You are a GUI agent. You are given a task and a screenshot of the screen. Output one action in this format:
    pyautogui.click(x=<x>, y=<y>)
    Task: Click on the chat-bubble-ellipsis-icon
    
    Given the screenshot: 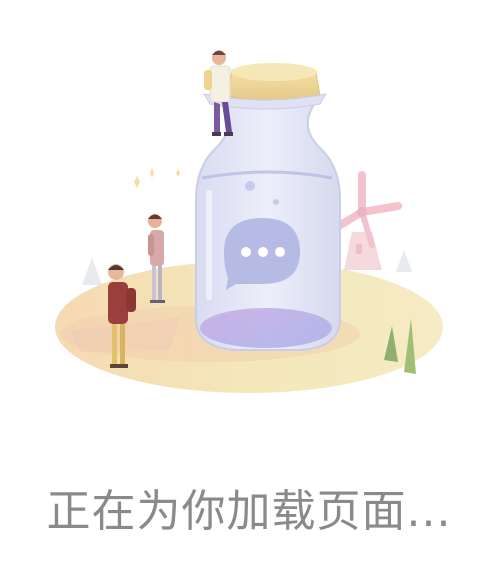 What is the action you would take?
    pyautogui.click(x=262, y=254)
    